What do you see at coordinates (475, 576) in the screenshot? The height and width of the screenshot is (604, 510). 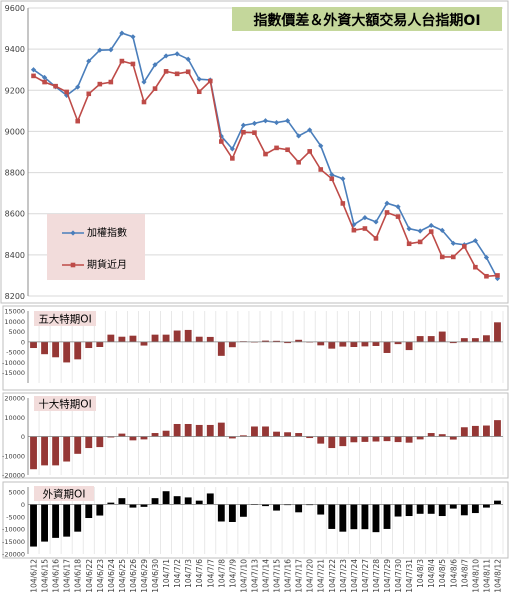 I see `x-date-label: 104/8/10` at bounding box center [475, 576].